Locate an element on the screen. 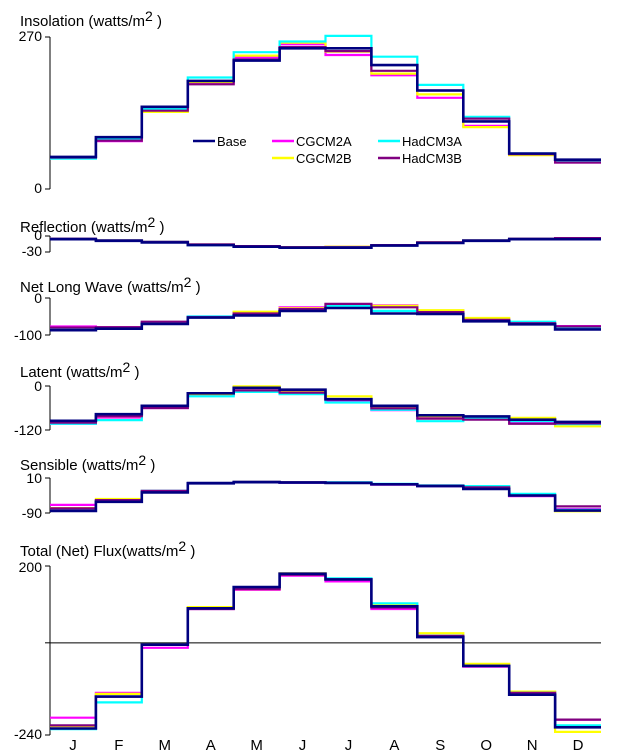  month-label: S is located at coordinates (440, 745).